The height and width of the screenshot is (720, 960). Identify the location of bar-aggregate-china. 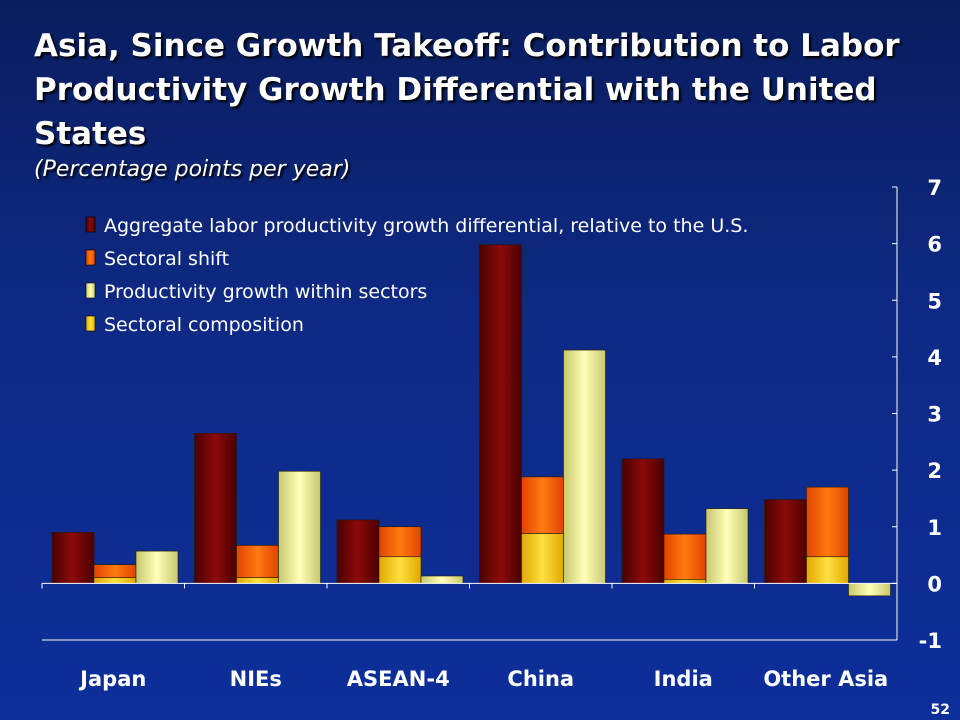
(500, 414).